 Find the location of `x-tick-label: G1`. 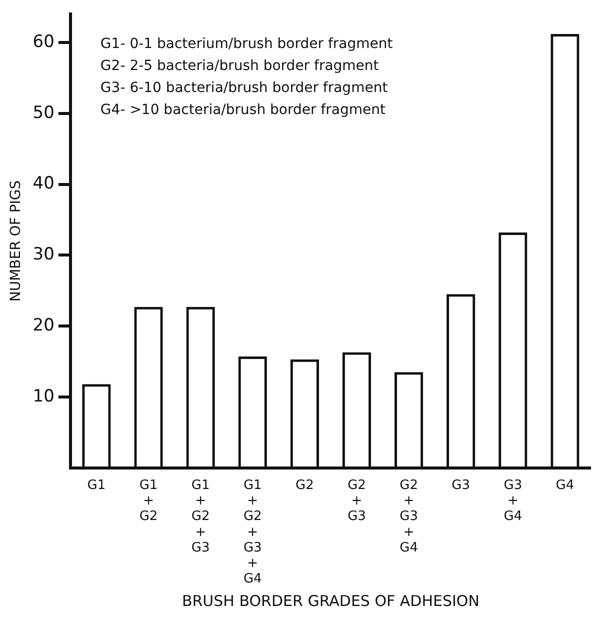

x-tick-label: G1 is located at coordinates (96, 485).